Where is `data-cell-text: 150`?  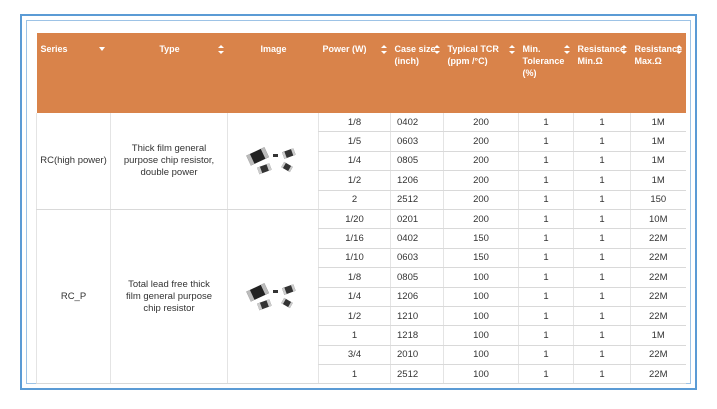 data-cell-text: 150 is located at coordinates (481, 239).